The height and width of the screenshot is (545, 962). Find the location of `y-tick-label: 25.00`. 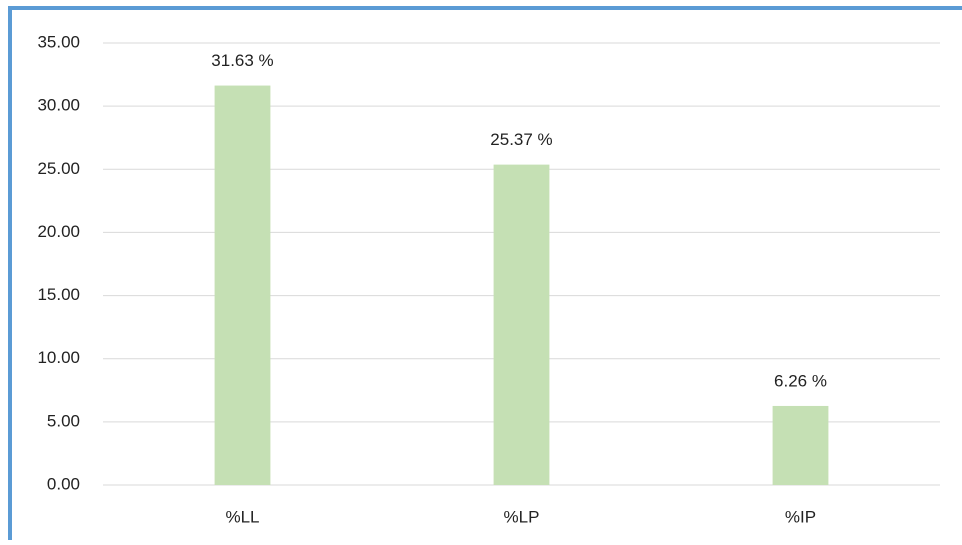

y-tick-label: 25.00 is located at coordinates (58, 168).